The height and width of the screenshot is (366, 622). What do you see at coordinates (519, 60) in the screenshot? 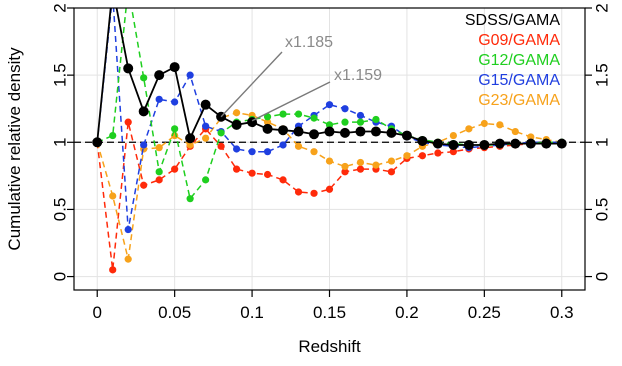
I see `legend-entry-g12-gama: G12/GAMA` at bounding box center [519, 60].